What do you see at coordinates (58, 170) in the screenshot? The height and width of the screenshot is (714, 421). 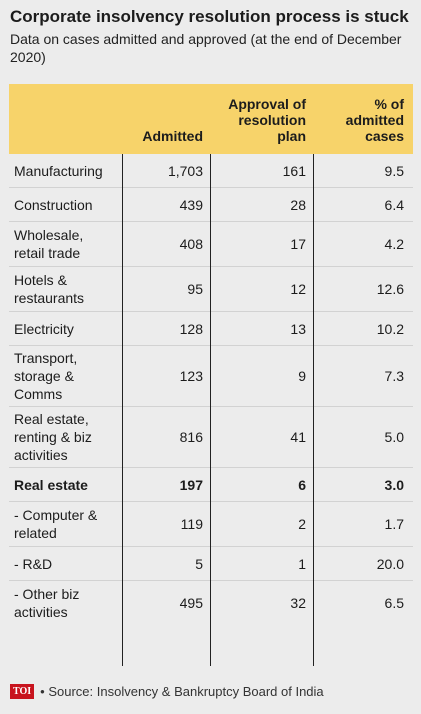 I see `row-label: Manufacturing` at bounding box center [58, 170].